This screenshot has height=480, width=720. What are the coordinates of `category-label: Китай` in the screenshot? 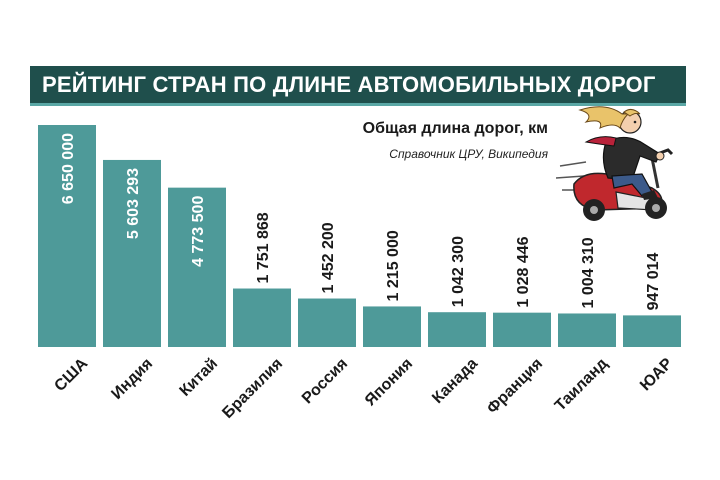 It's located at (199, 377).